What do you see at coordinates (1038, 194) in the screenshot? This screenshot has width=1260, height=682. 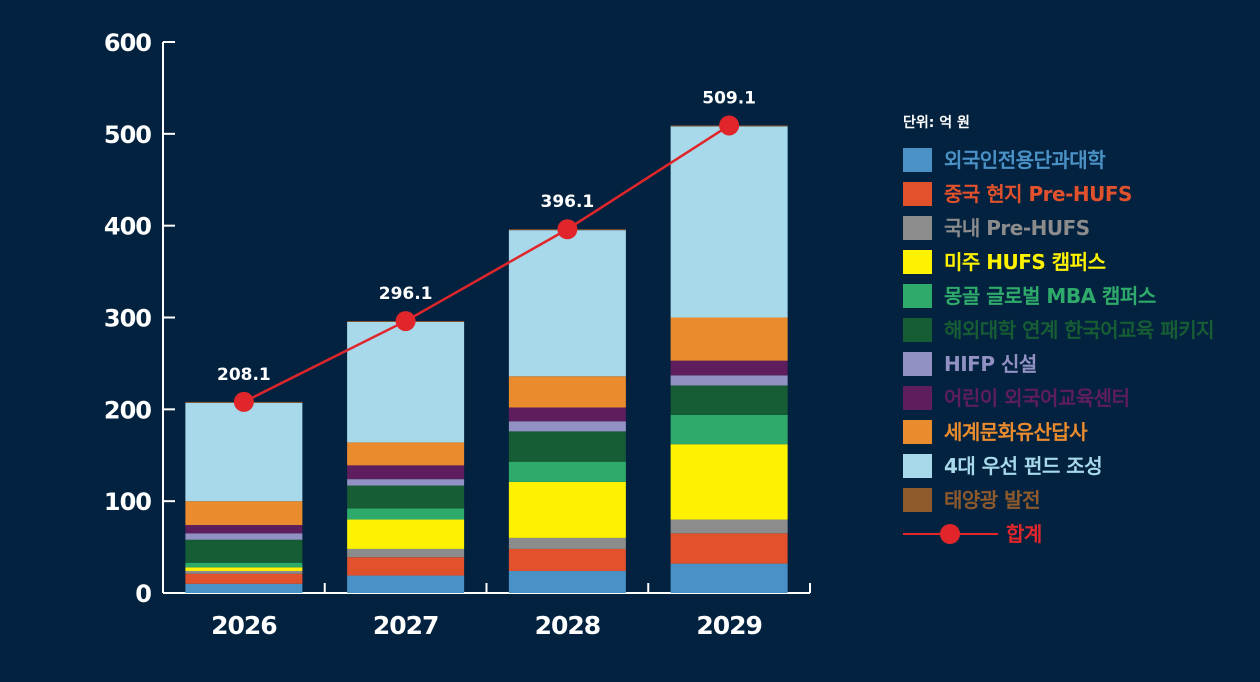 I see `legend-label: 중국 현지 Pre-HUFS` at bounding box center [1038, 194].